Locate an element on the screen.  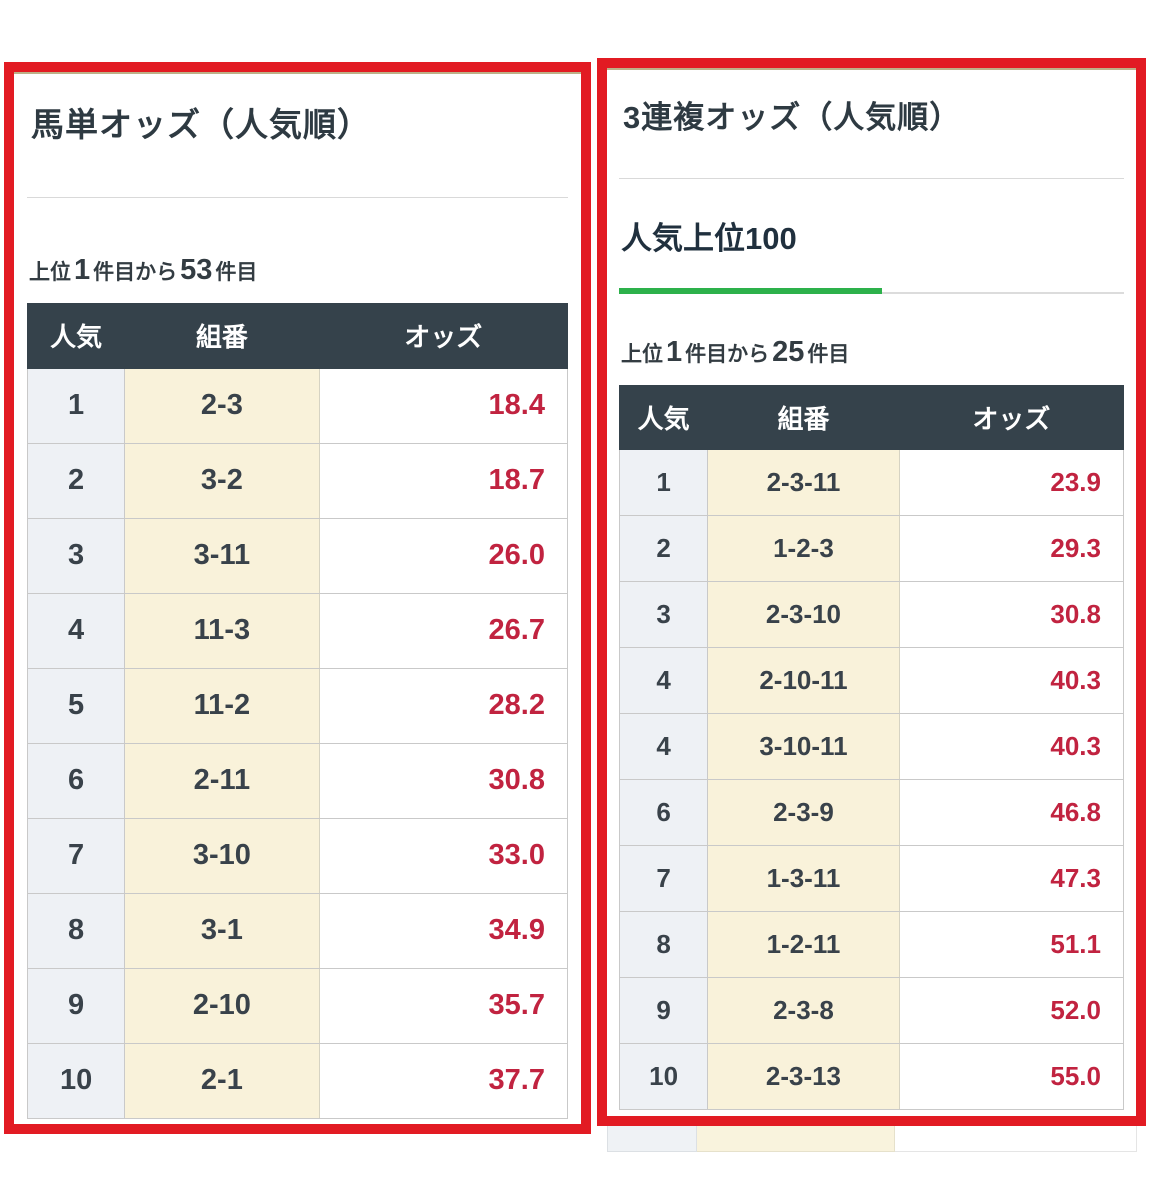
odds-cell: 28.2 is located at coordinates (443, 705).